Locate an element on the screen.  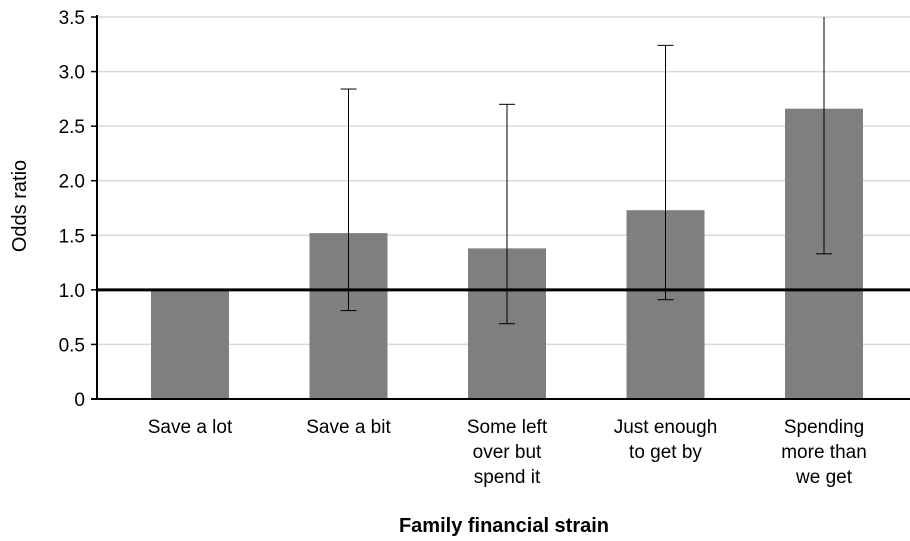
y-tick-label-6: 3.0 is located at coordinates (72, 73).